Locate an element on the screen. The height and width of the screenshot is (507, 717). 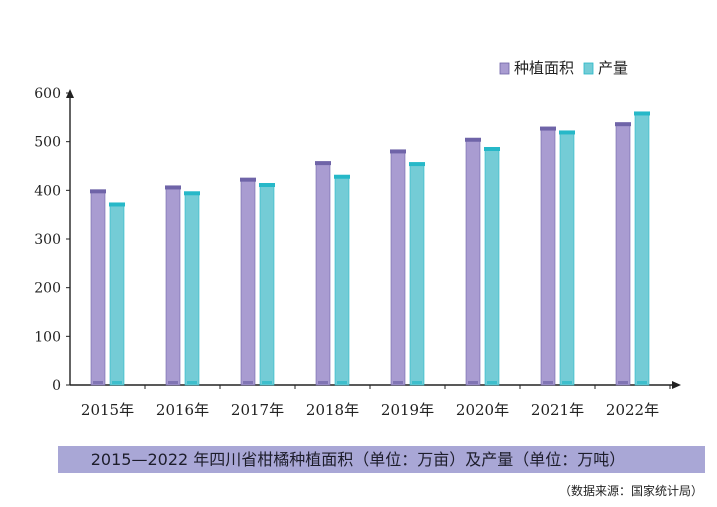
x-tick-label: 2019年 is located at coordinates (407, 410).